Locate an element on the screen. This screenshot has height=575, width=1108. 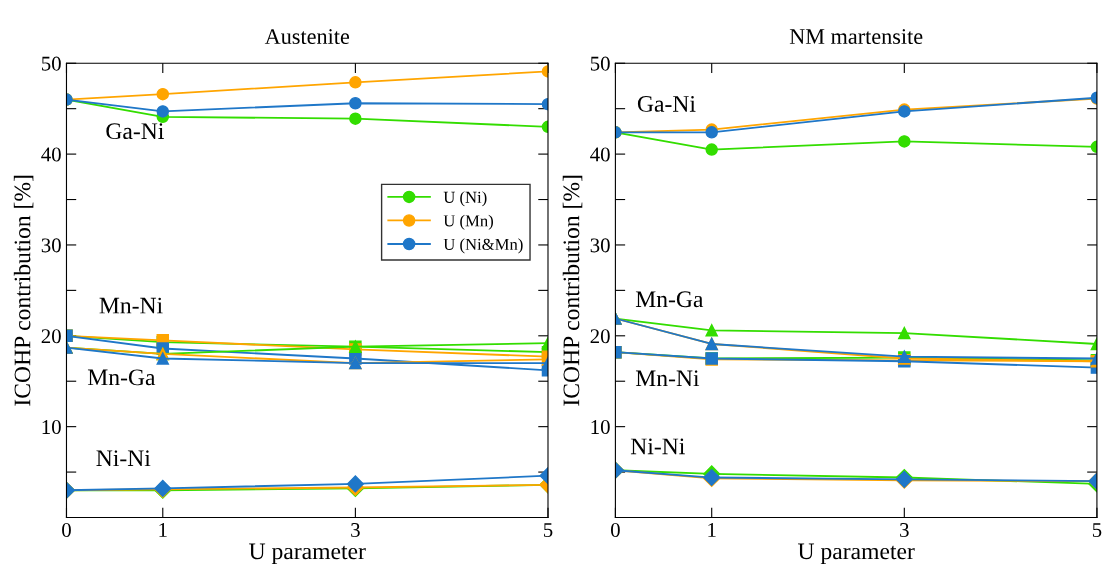
legend-label: U (Ni&Mn) is located at coordinates (483, 246).